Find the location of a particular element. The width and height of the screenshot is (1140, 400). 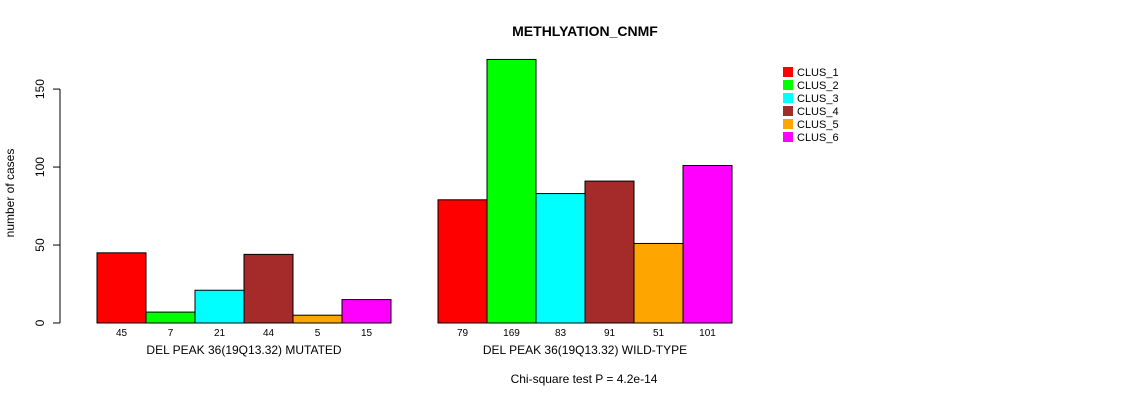

y-tick-label: 150 is located at coordinates (40, 89).